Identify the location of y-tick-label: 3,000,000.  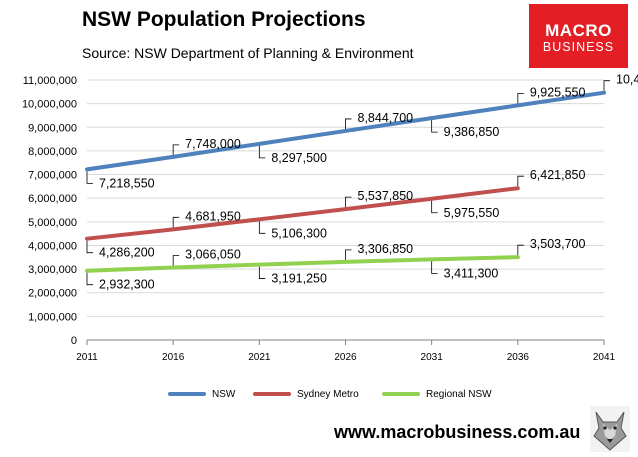
(52, 270).